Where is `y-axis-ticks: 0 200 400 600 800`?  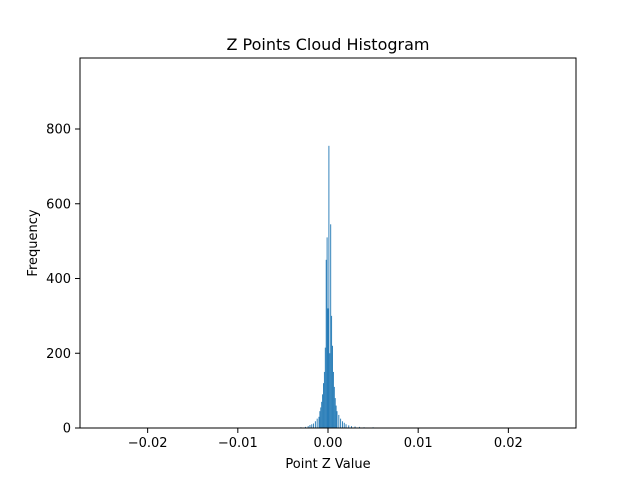 y-axis-ticks: 0 200 400 600 800 is located at coordinates (63, 280).